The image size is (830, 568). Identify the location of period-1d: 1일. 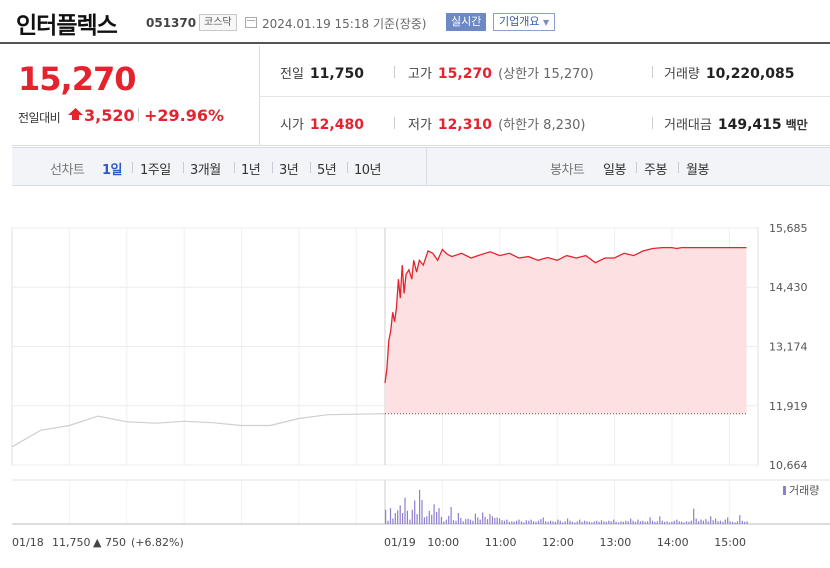
(112, 170).